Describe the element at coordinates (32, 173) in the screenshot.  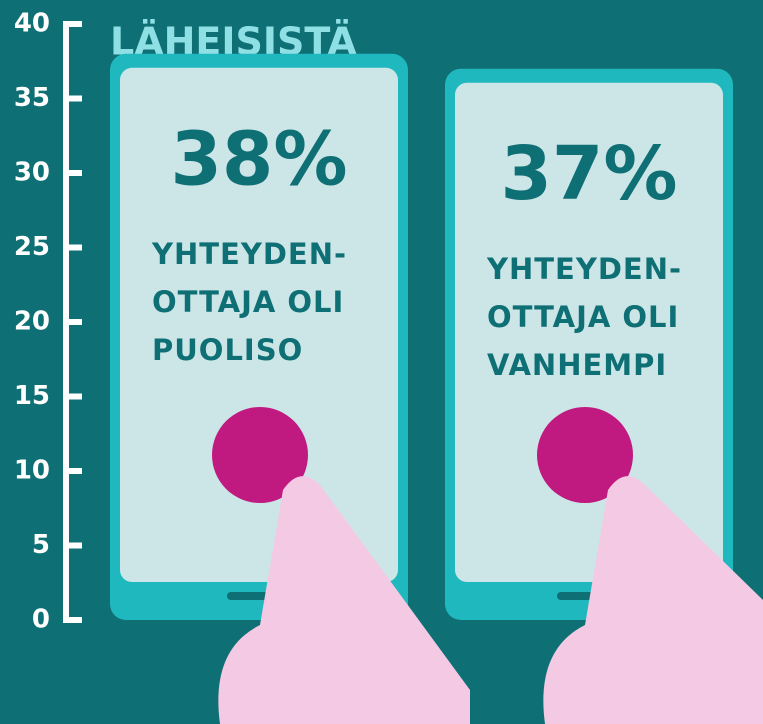
I see `y-tick-label: 30` at that location.